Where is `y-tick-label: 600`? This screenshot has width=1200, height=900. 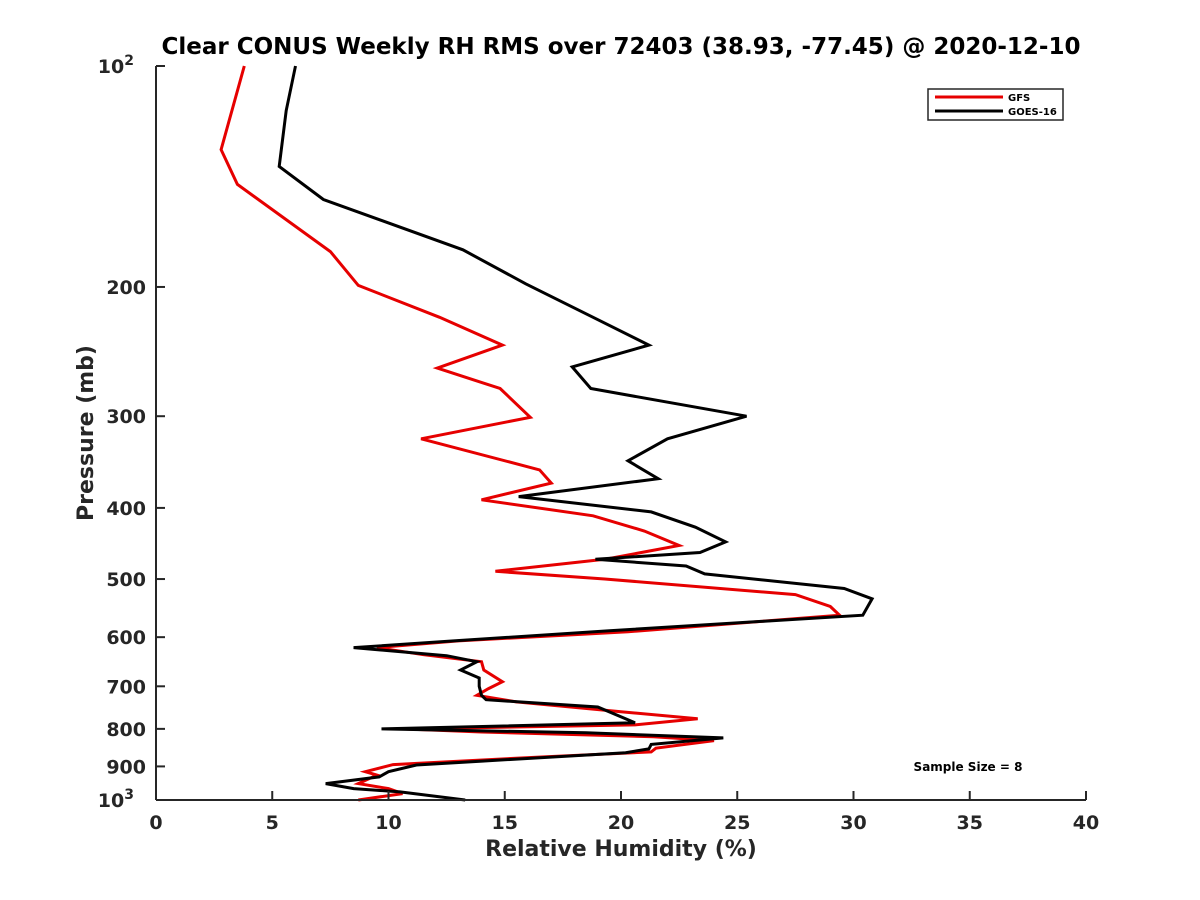 y-tick-label: 600 is located at coordinates (126, 638).